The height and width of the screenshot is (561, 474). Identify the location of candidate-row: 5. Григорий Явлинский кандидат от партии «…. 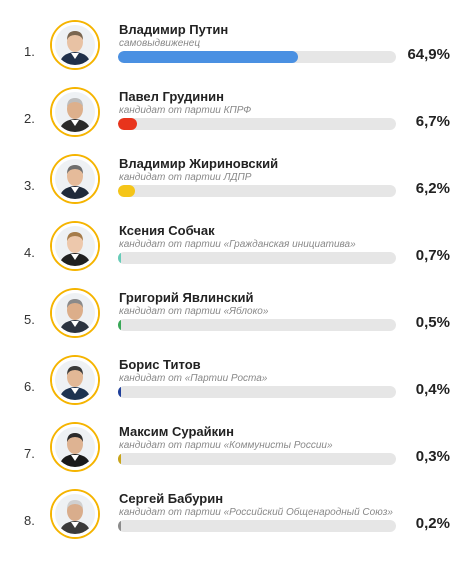
(237, 318).